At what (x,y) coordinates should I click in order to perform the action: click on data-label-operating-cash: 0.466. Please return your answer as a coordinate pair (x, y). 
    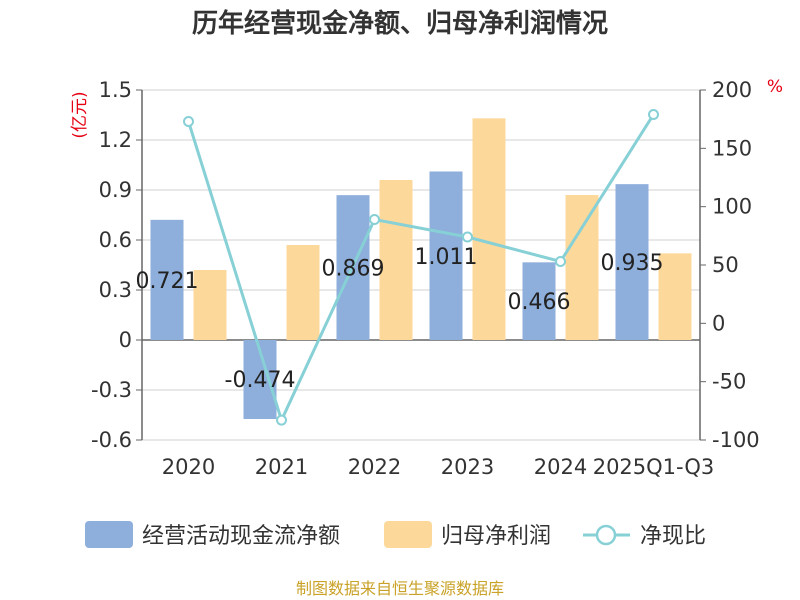
    Looking at the image, I should click on (539, 302).